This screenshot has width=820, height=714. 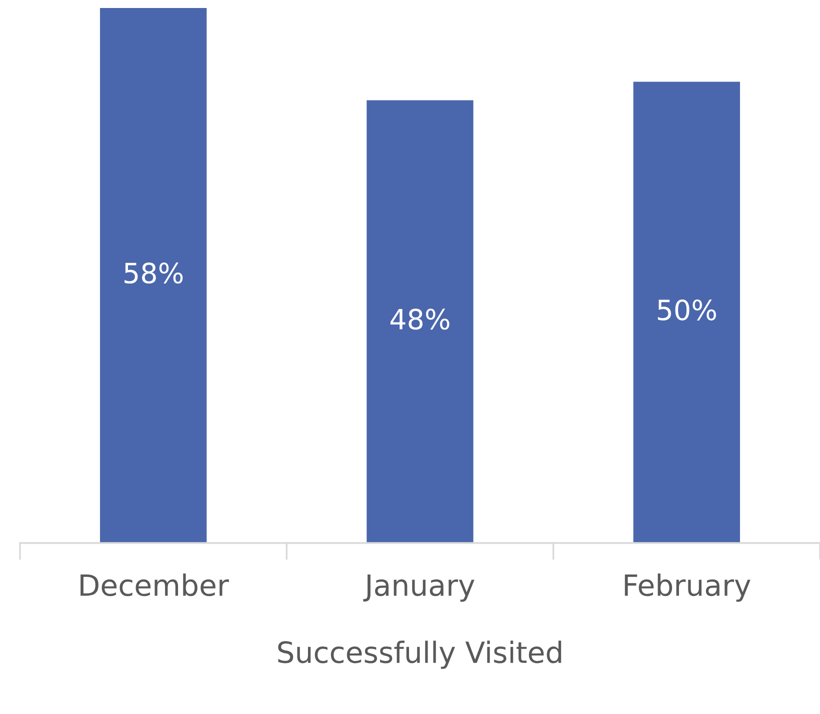 What do you see at coordinates (153, 273) in the screenshot?
I see `data-label: 58%` at bounding box center [153, 273].